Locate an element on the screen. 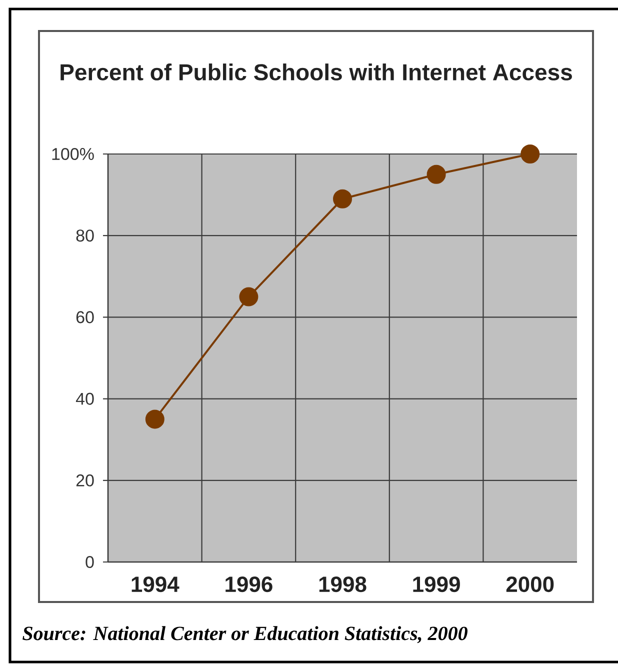 The image size is (618, 664). y-tick-label: 100% is located at coordinates (73, 154).